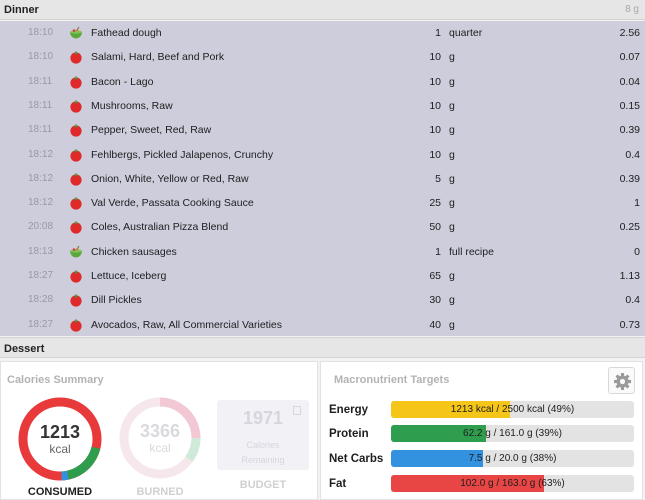 The image size is (645, 500). Describe the element at coordinates (55, 380) in the screenshot. I see `calories-summary-title: Calories Summary` at that location.